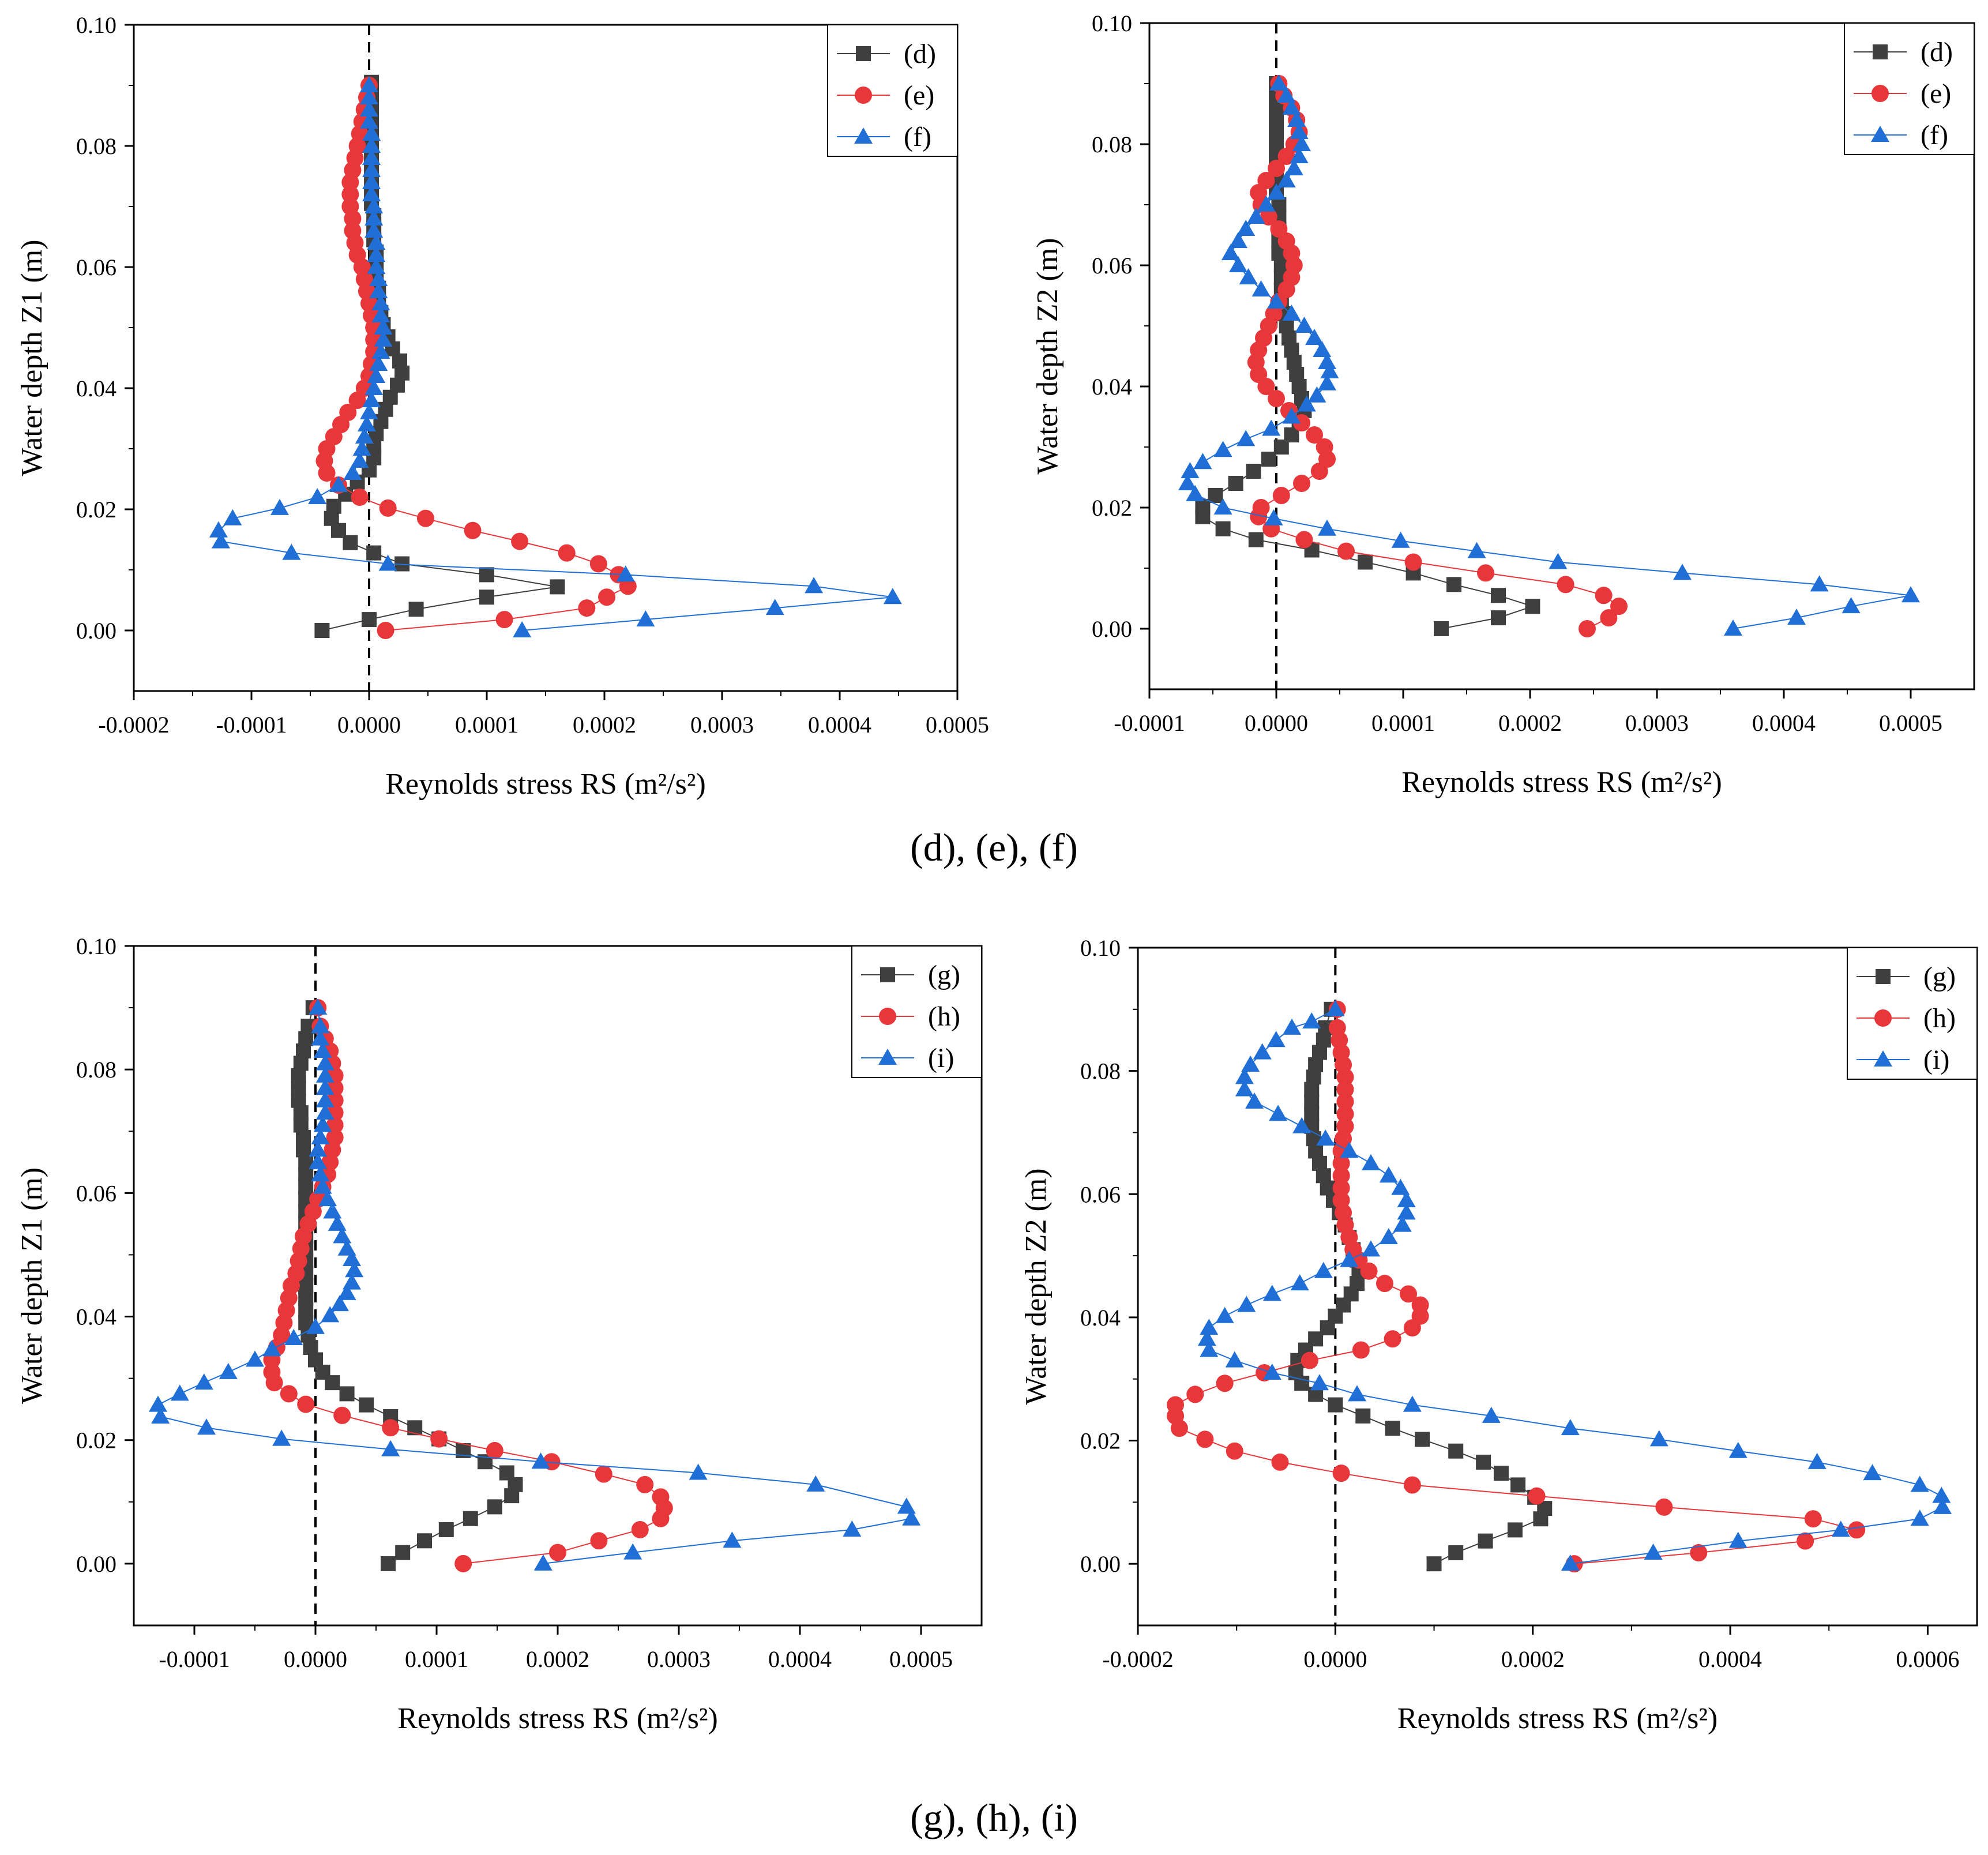  Describe the element at coordinates (892, 90) in the screenshot. I see `legend-box` at that location.